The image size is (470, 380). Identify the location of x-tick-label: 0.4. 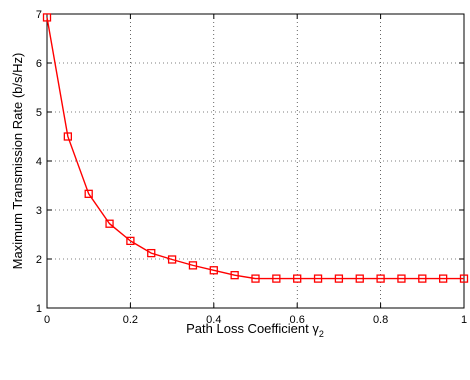
(213, 320).